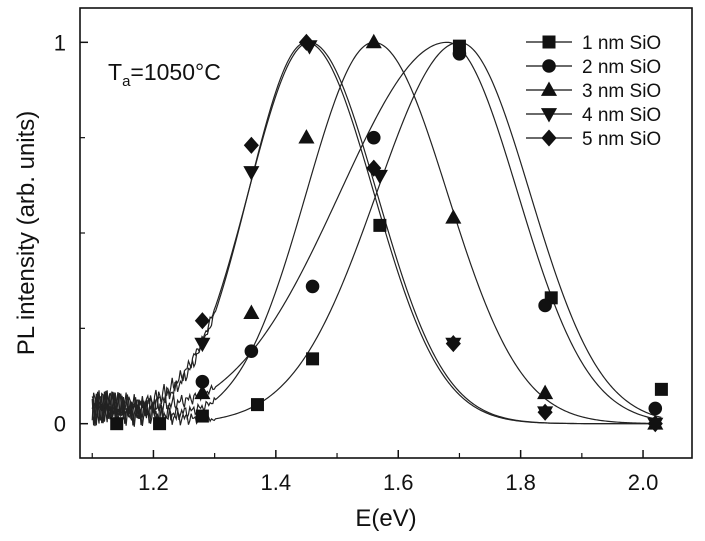 This screenshot has width=705, height=541. Describe the element at coordinates (26, 233) in the screenshot. I see `y-axis-label: PL intensity (arb. units)` at that location.